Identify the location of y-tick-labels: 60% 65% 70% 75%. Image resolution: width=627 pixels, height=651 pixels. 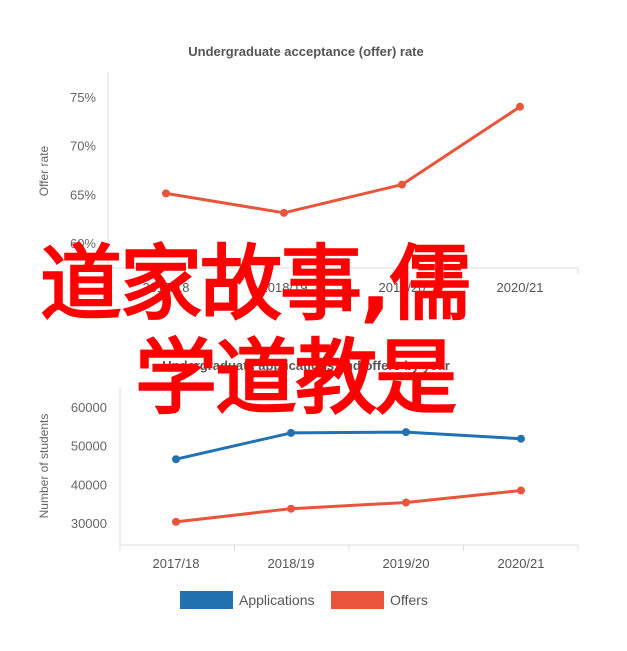
(83, 170).